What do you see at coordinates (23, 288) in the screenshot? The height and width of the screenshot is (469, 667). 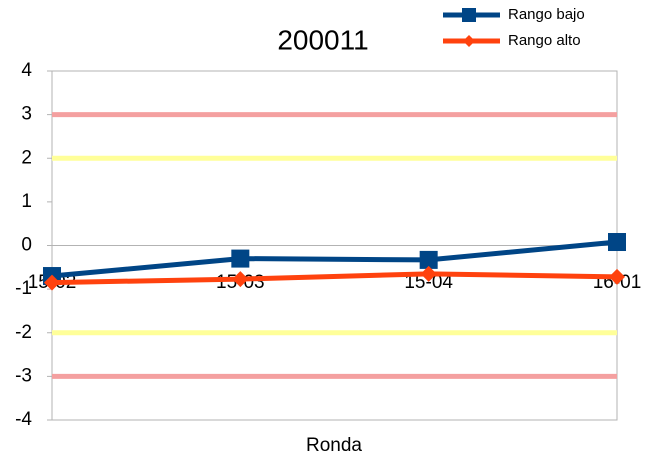 I see `y-tick-label: -1` at bounding box center [23, 288].